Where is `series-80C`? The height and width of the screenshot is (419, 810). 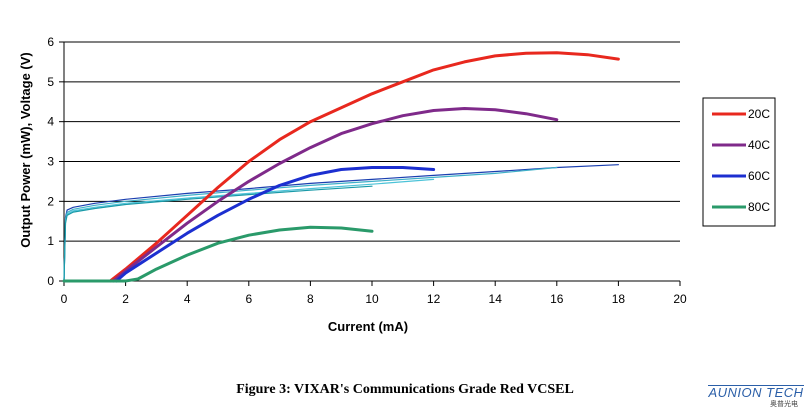 series-80C is located at coordinates (218, 254).